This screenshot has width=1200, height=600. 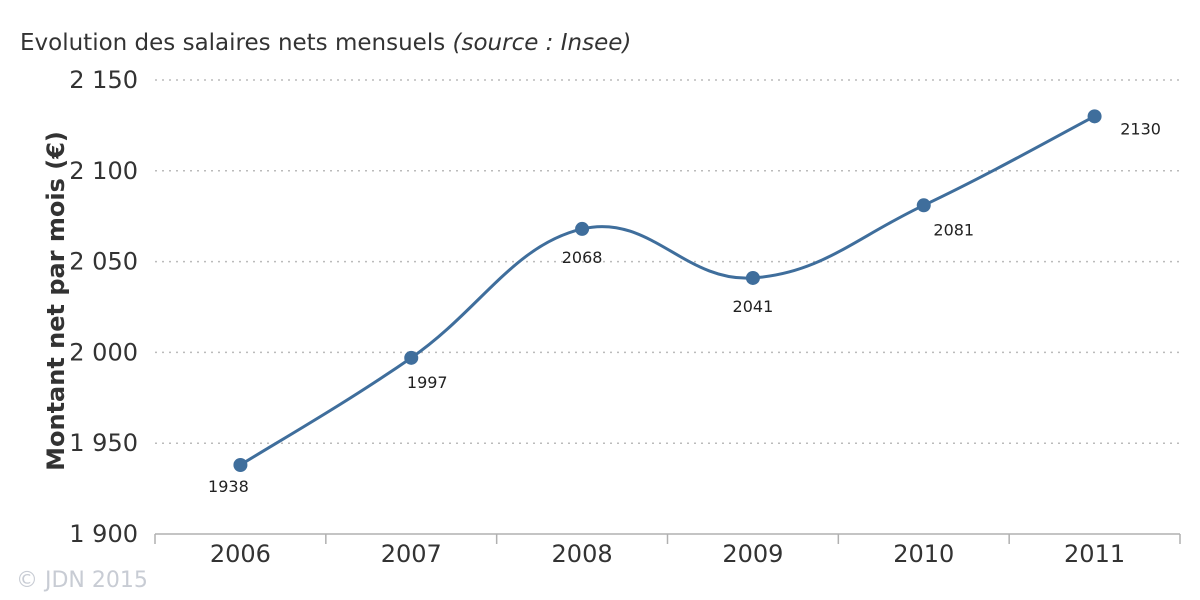 I want to click on x-tick-label: 2008, so click(x=582, y=554).